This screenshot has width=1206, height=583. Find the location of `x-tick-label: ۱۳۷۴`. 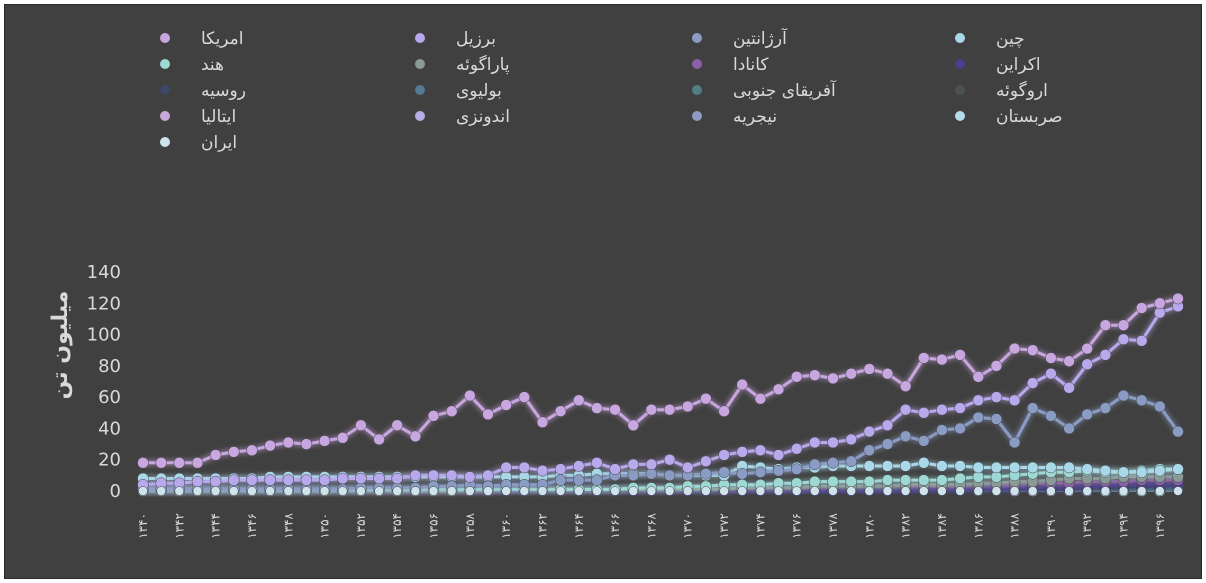

x-tick-label: ۱۳۷۴ is located at coordinates (760, 526).